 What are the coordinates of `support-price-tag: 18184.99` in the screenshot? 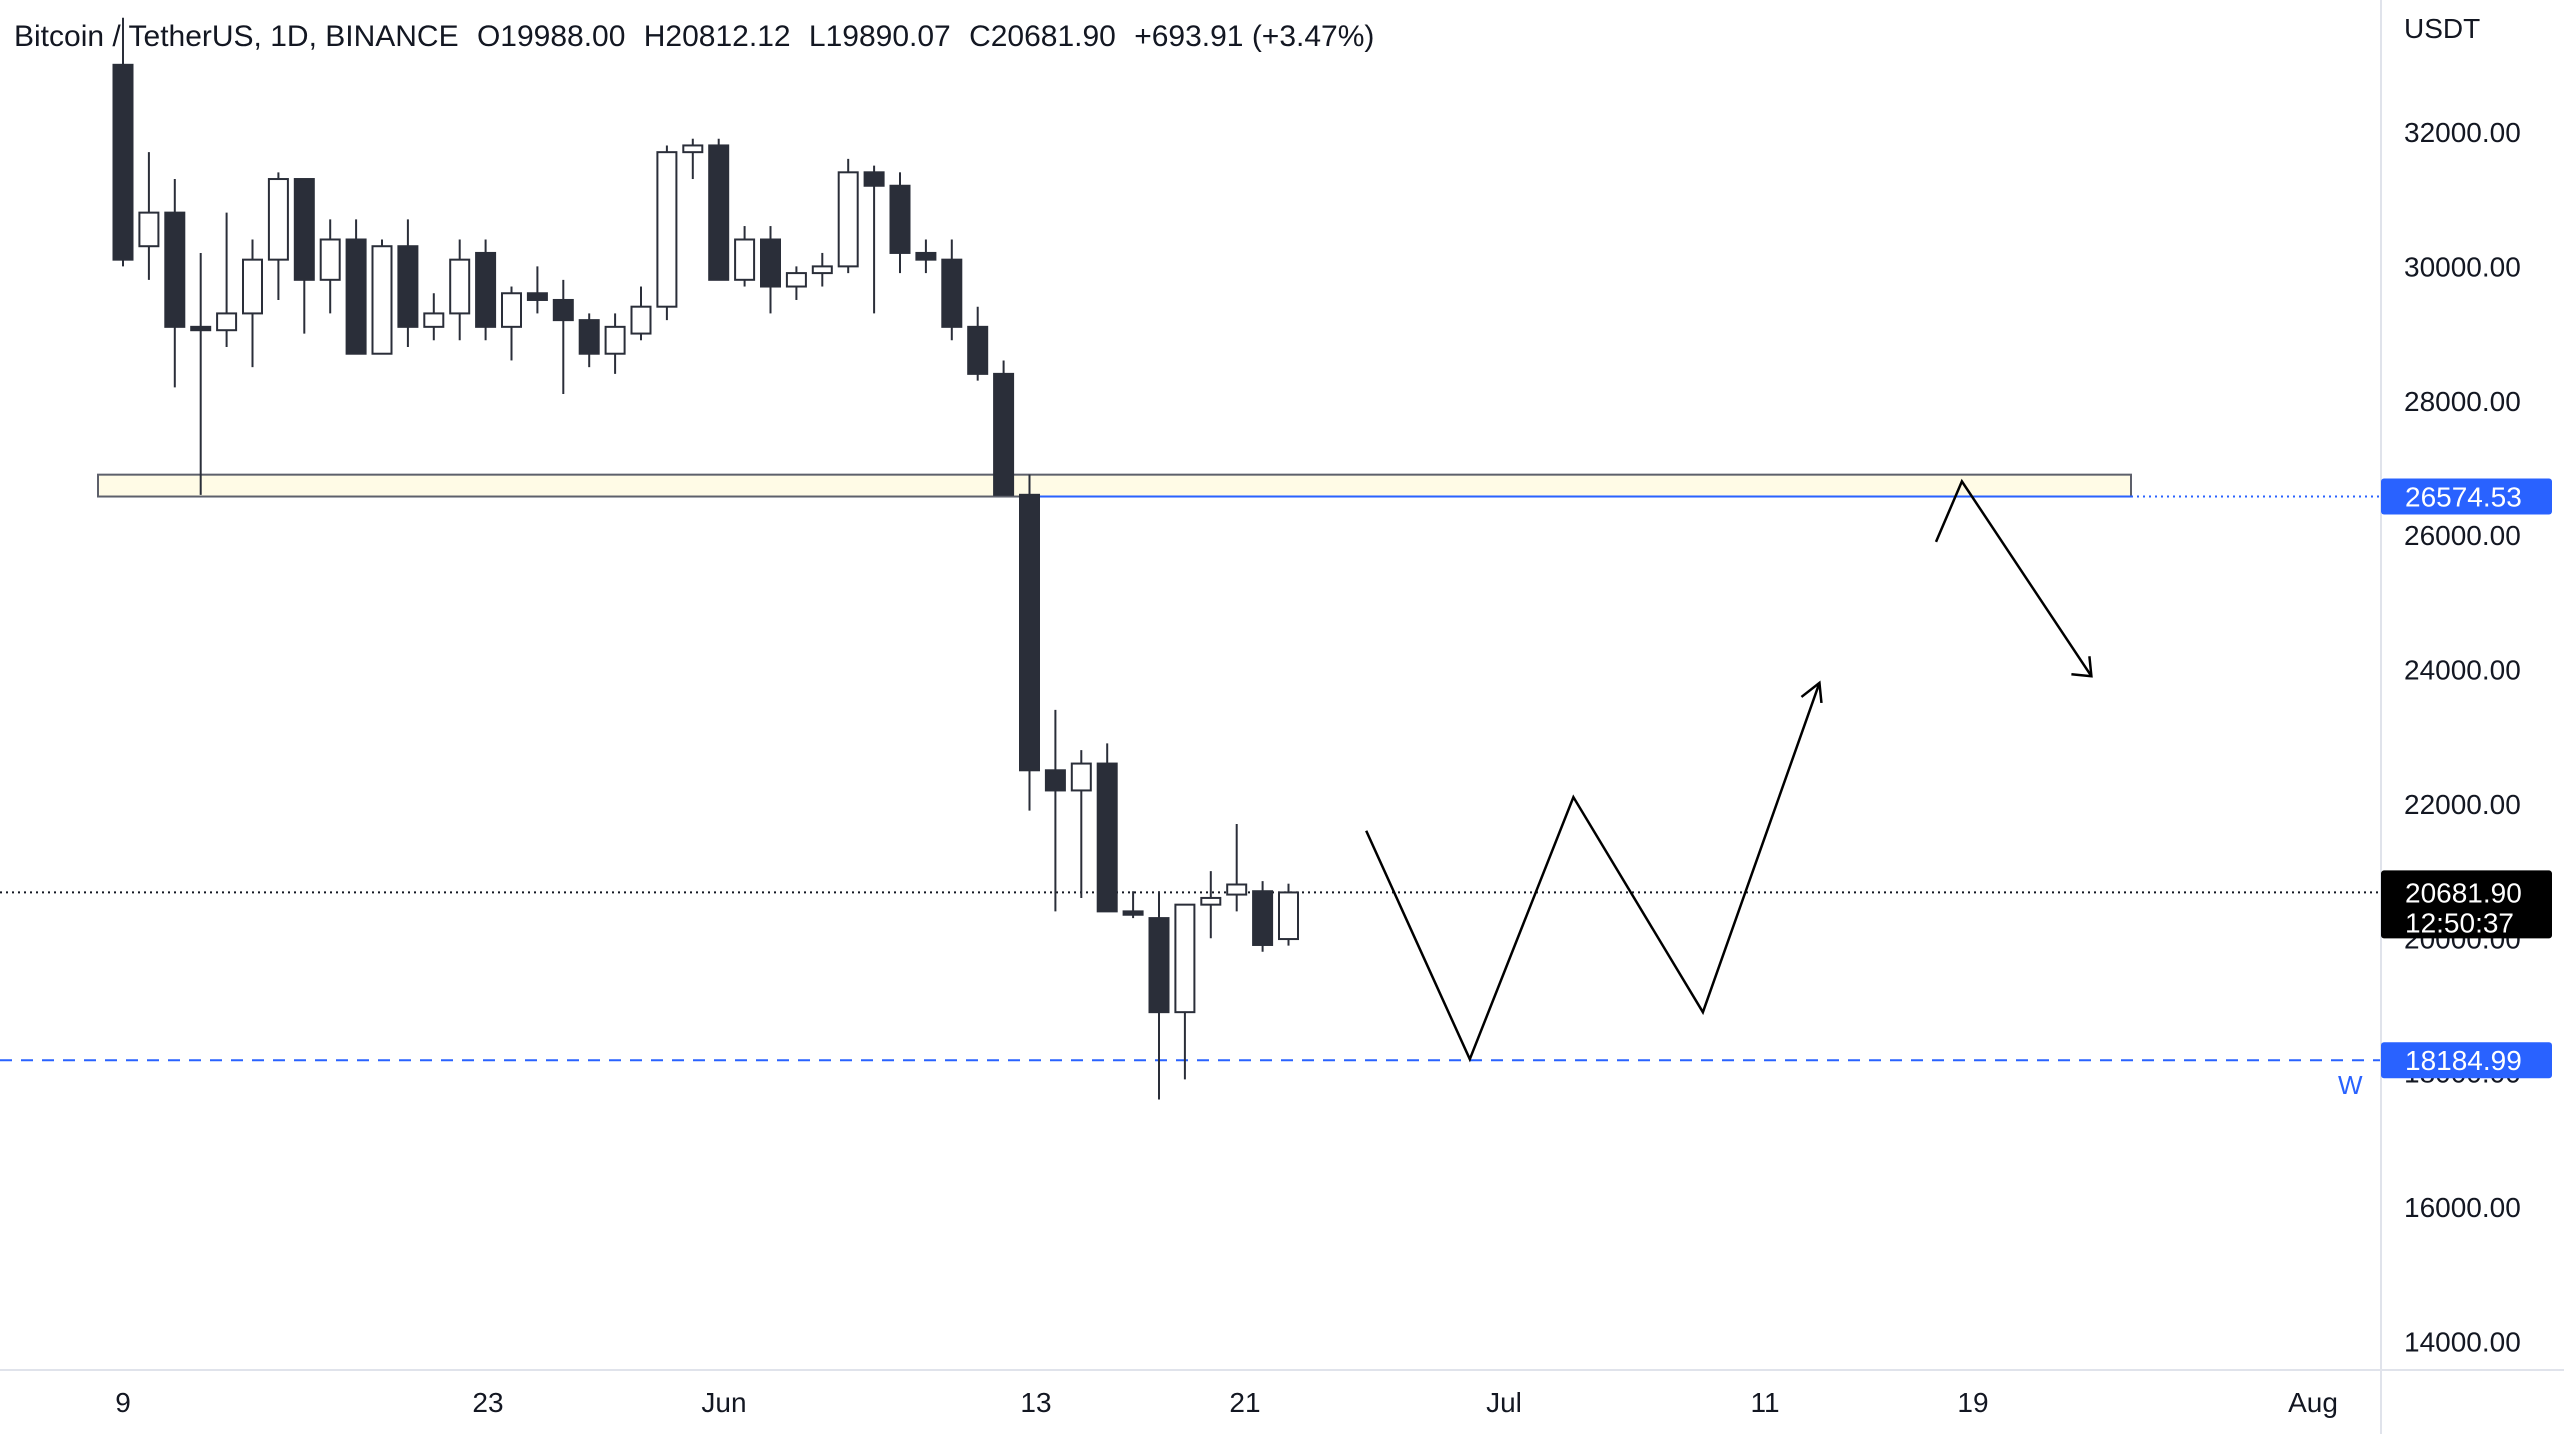 It's located at (2466, 1060).